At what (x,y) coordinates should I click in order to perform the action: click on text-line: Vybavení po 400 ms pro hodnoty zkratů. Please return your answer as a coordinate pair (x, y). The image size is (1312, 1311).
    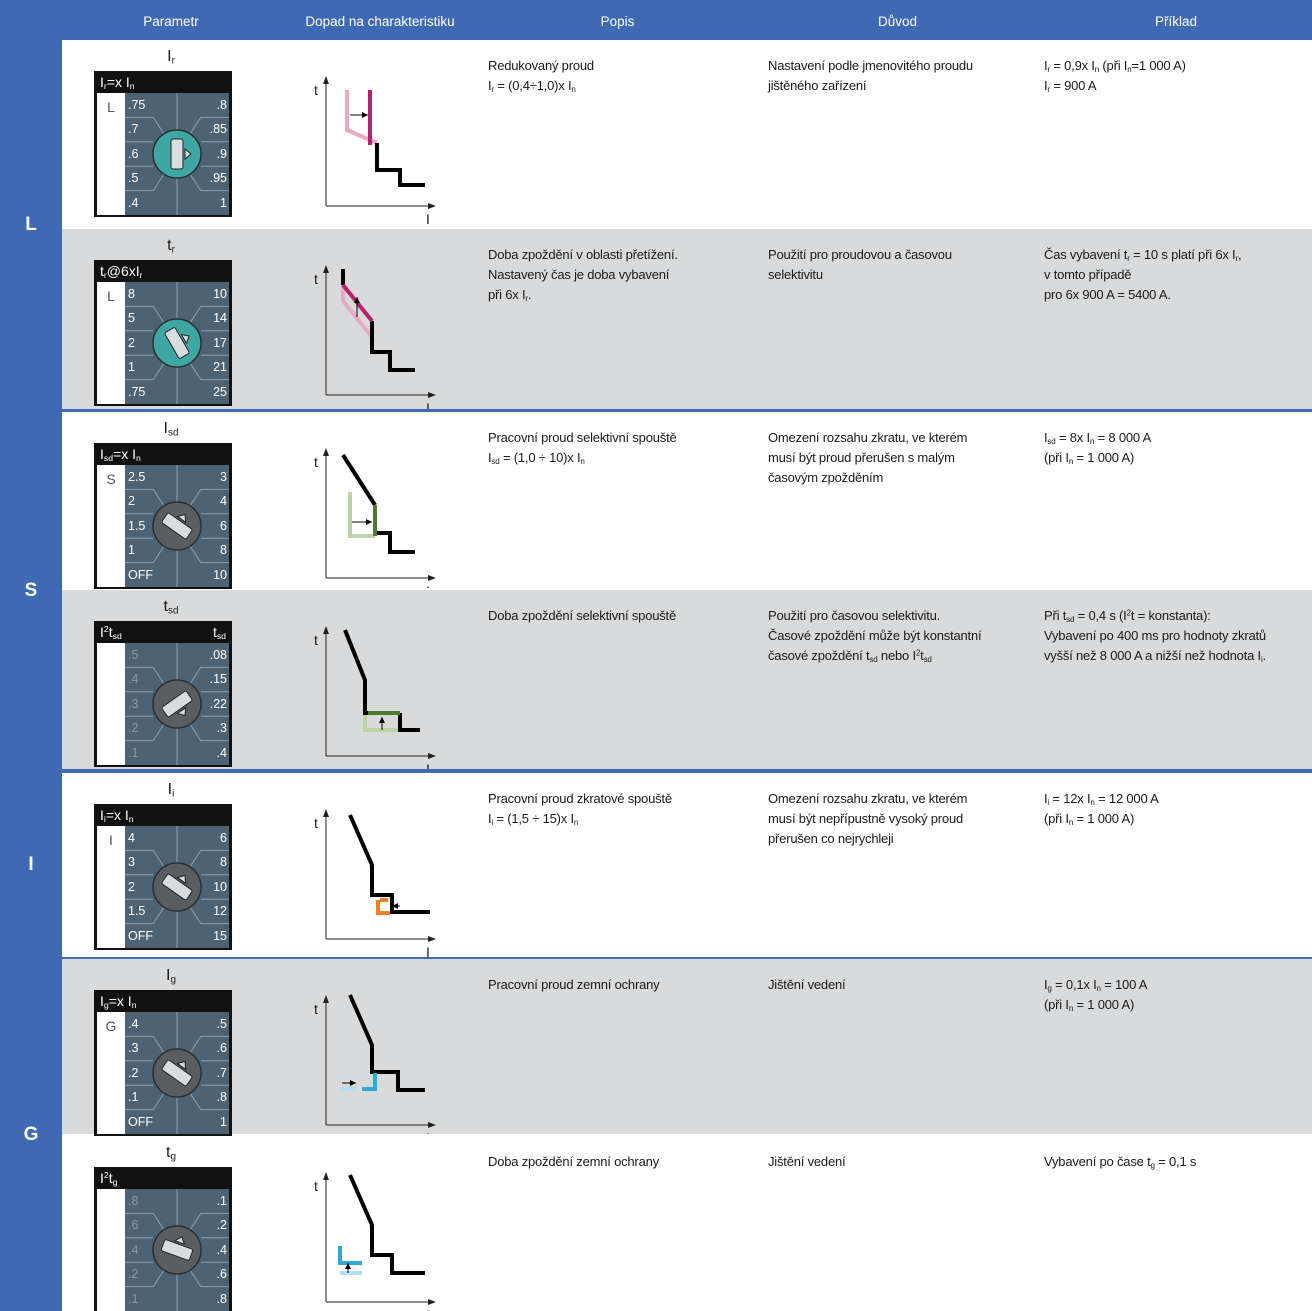
    Looking at the image, I should click on (1155, 636).